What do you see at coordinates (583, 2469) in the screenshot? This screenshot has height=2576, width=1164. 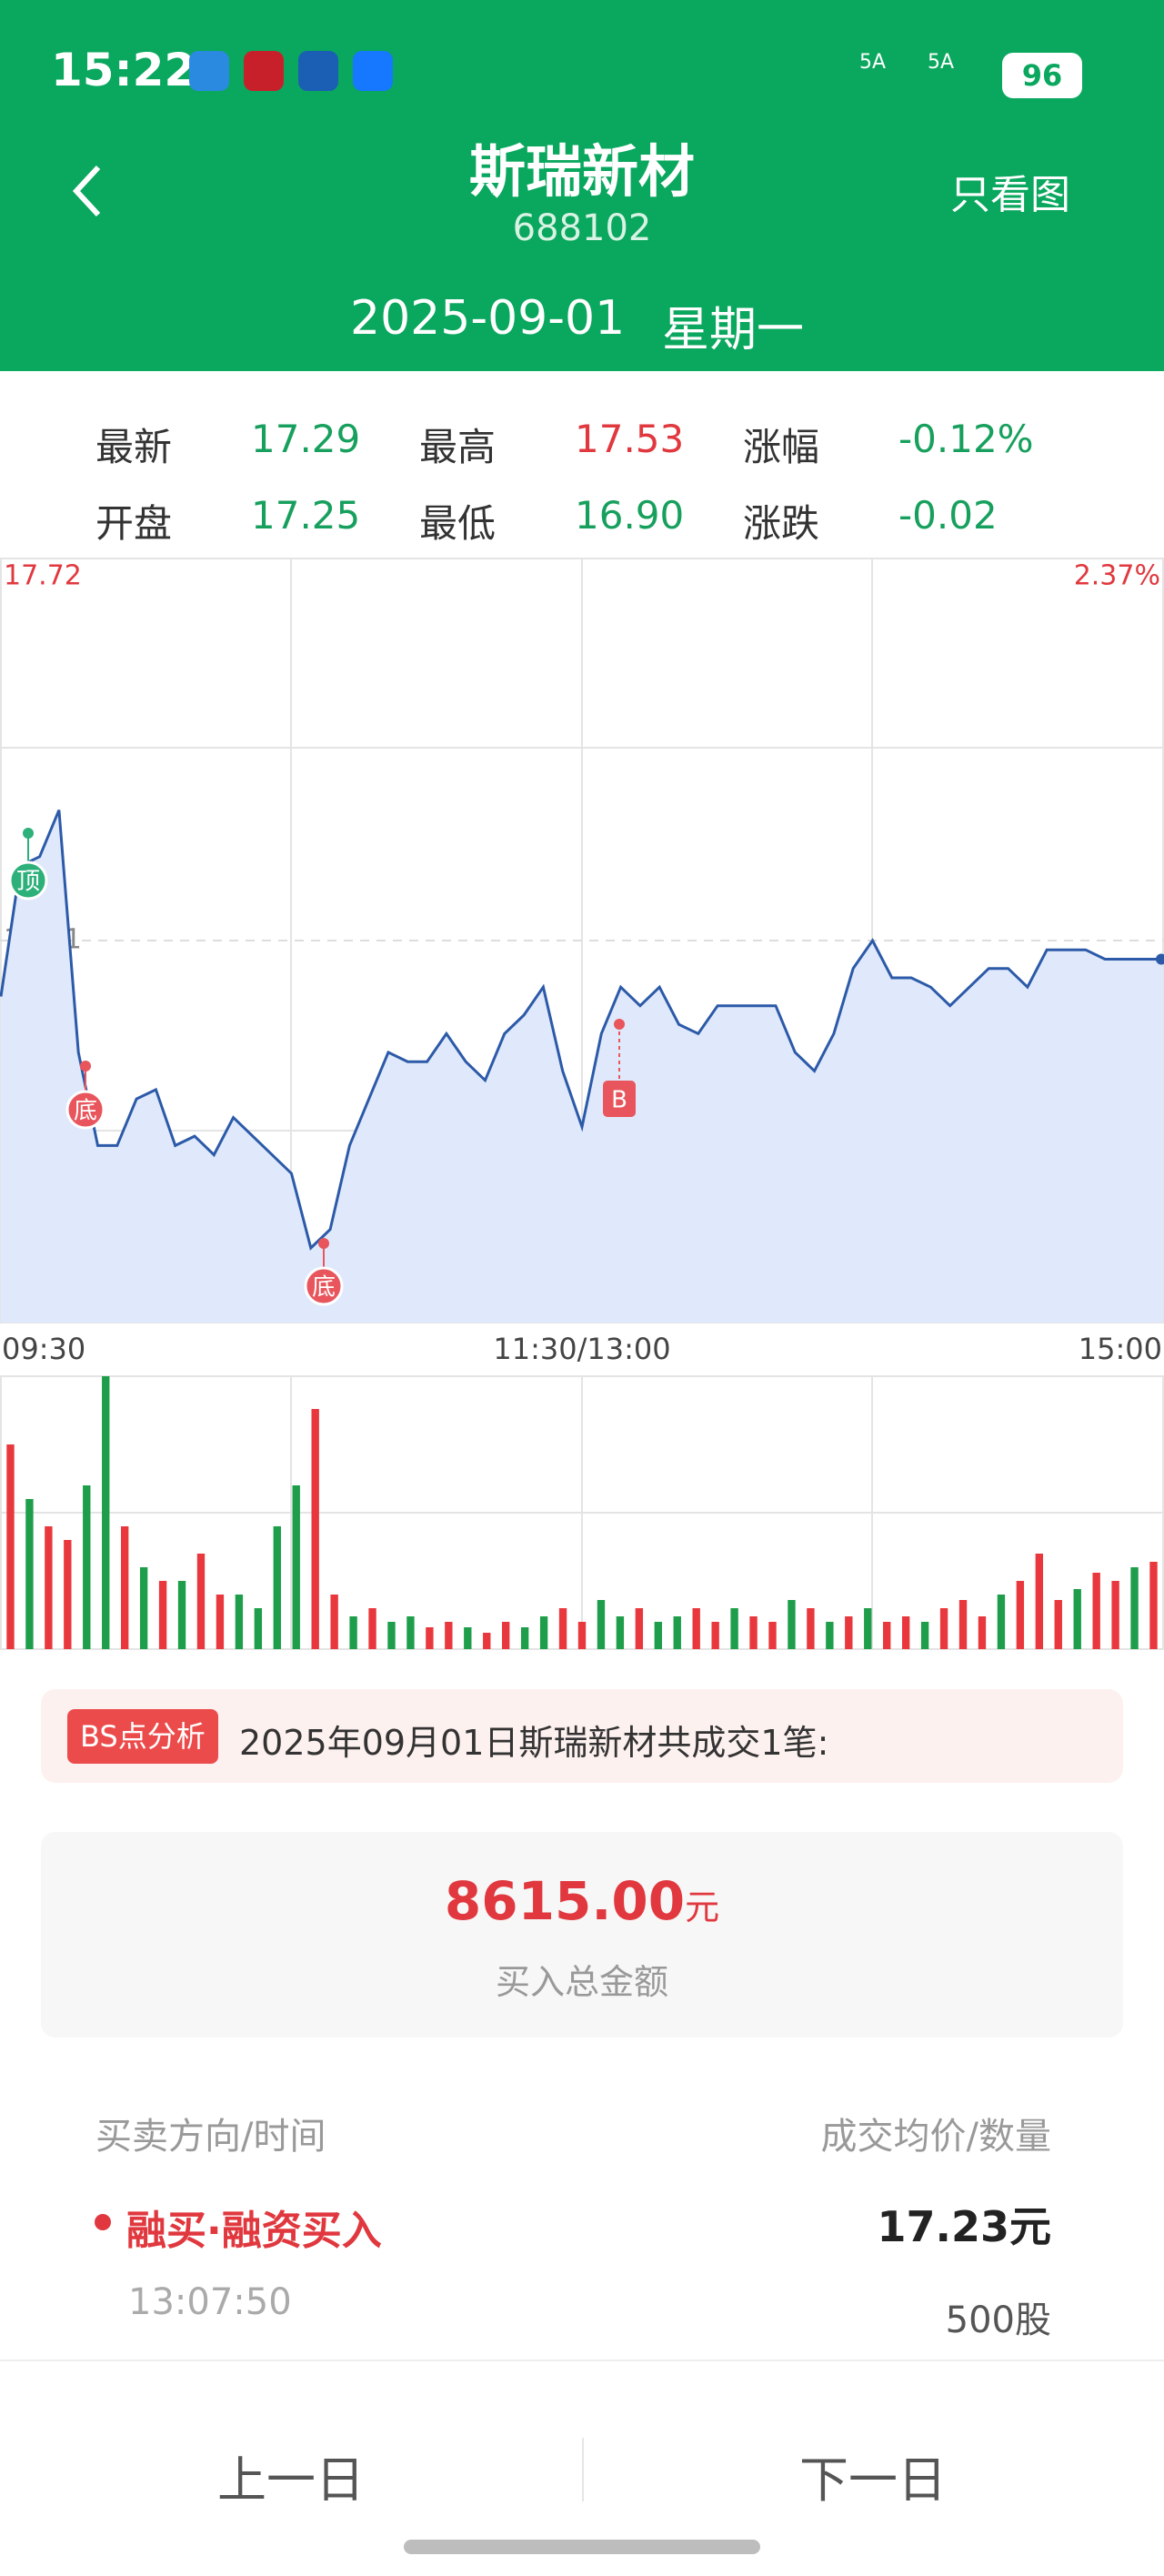 I see `divider` at bounding box center [583, 2469].